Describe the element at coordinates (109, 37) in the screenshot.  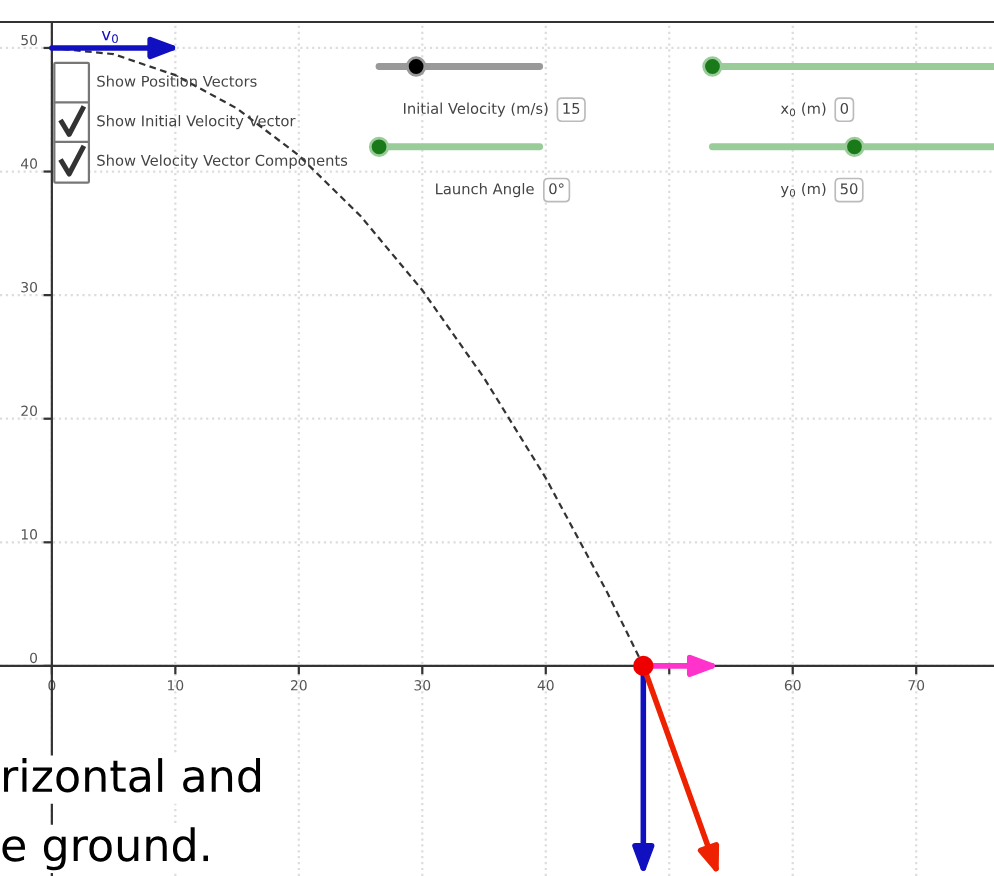
I see `annotation: v$_{0}$` at that location.